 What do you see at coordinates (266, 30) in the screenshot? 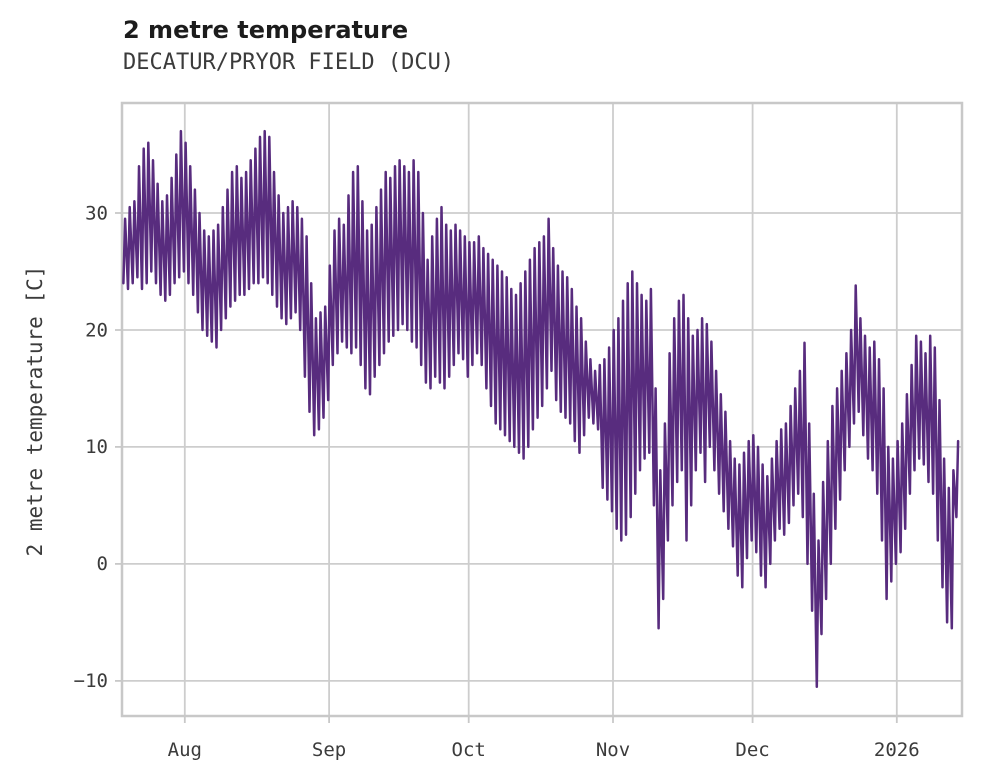
I see `chart-title: 2 metre temperature` at bounding box center [266, 30].